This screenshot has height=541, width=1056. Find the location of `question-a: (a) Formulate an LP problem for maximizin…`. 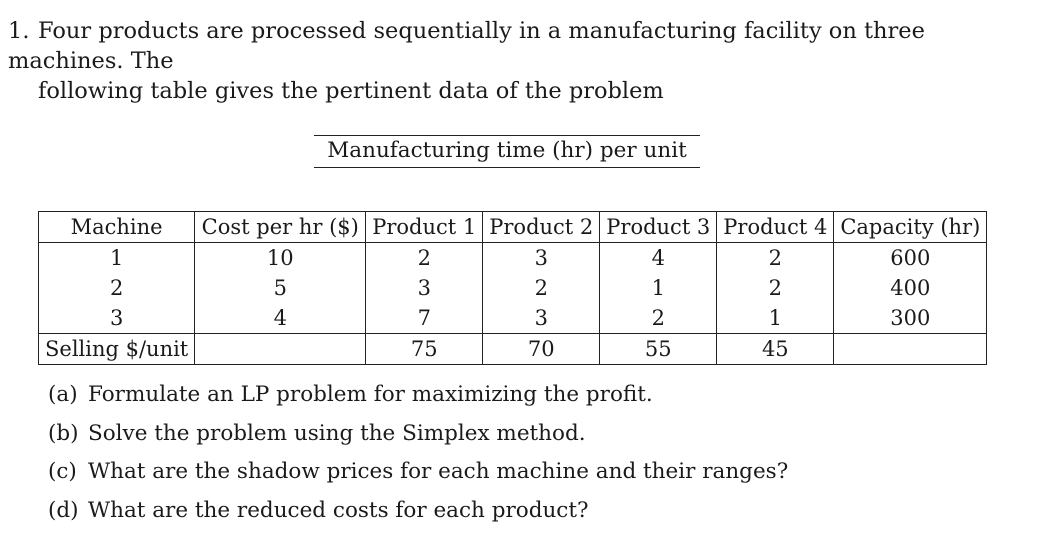

question-a: (a) Formulate an LP problem for maximizin… is located at coordinates (418, 399).